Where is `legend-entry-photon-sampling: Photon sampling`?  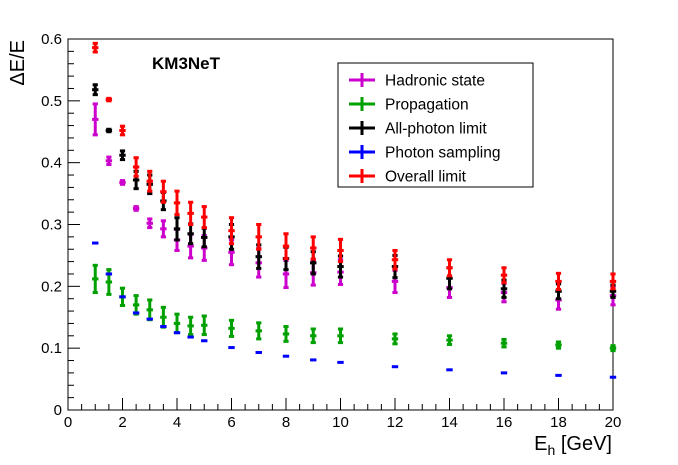
legend-entry-photon-sampling: Photon sampling is located at coordinates (424, 153).